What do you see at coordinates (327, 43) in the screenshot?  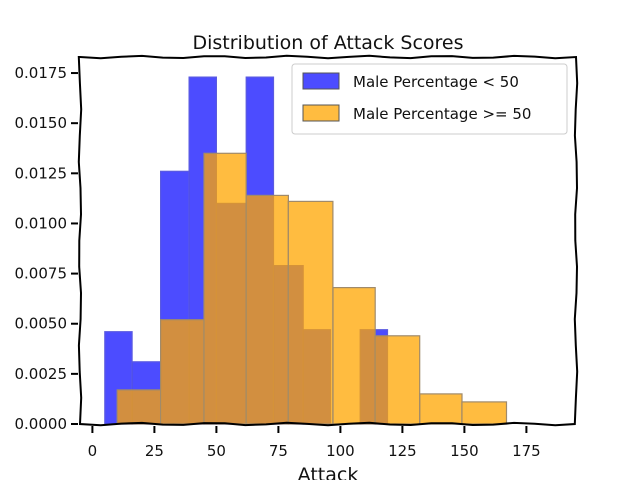 I see `chart-title: Distribution of Attack Scores` at bounding box center [327, 43].